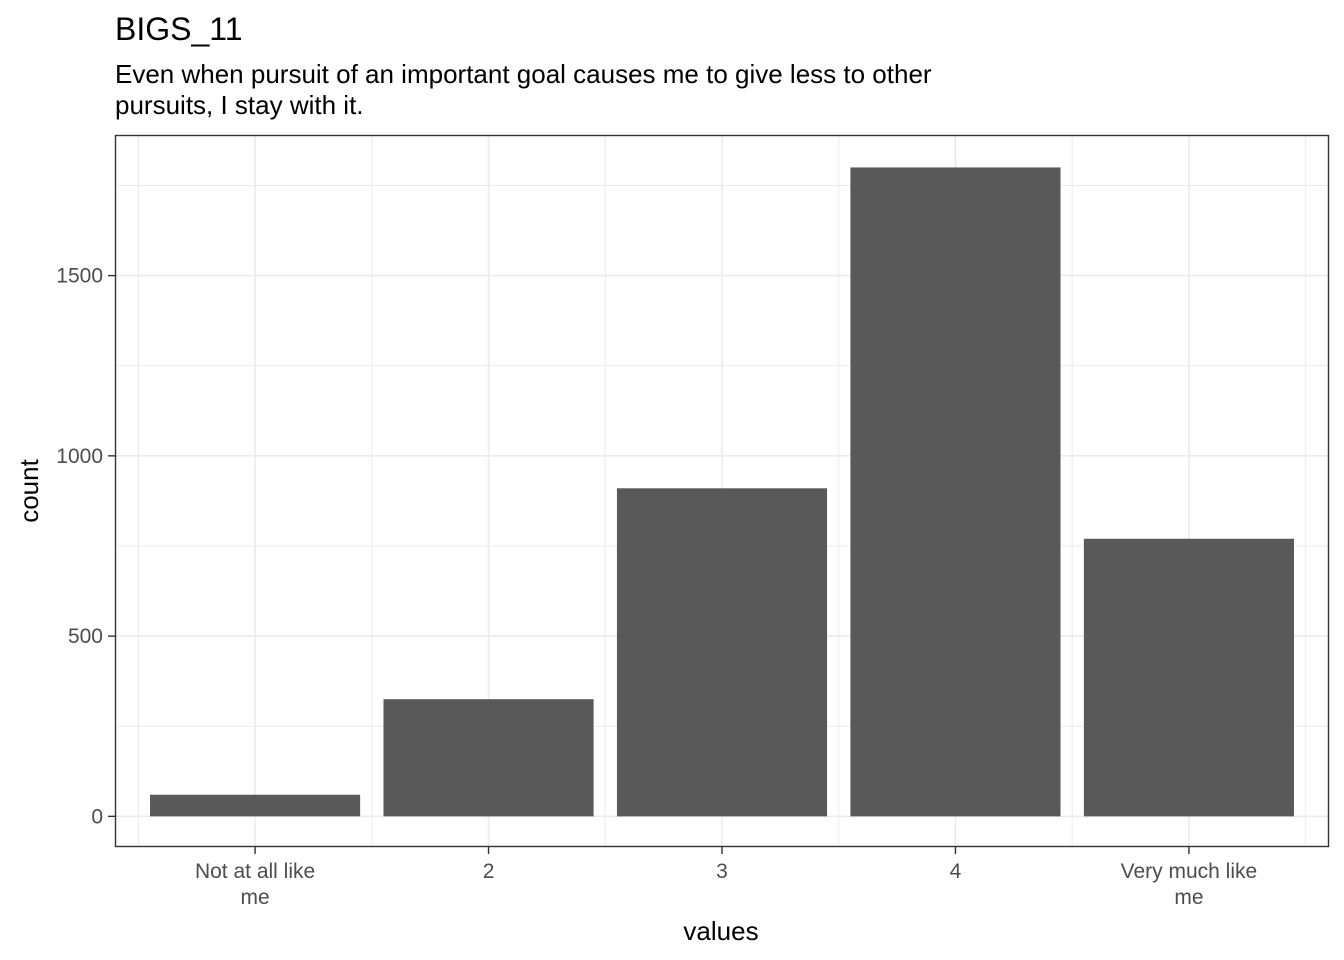 The width and height of the screenshot is (1344, 960). Describe the element at coordinates (85, 546) in the screenshot. I see `y-axis: 0 500 1000 1500` at that location.